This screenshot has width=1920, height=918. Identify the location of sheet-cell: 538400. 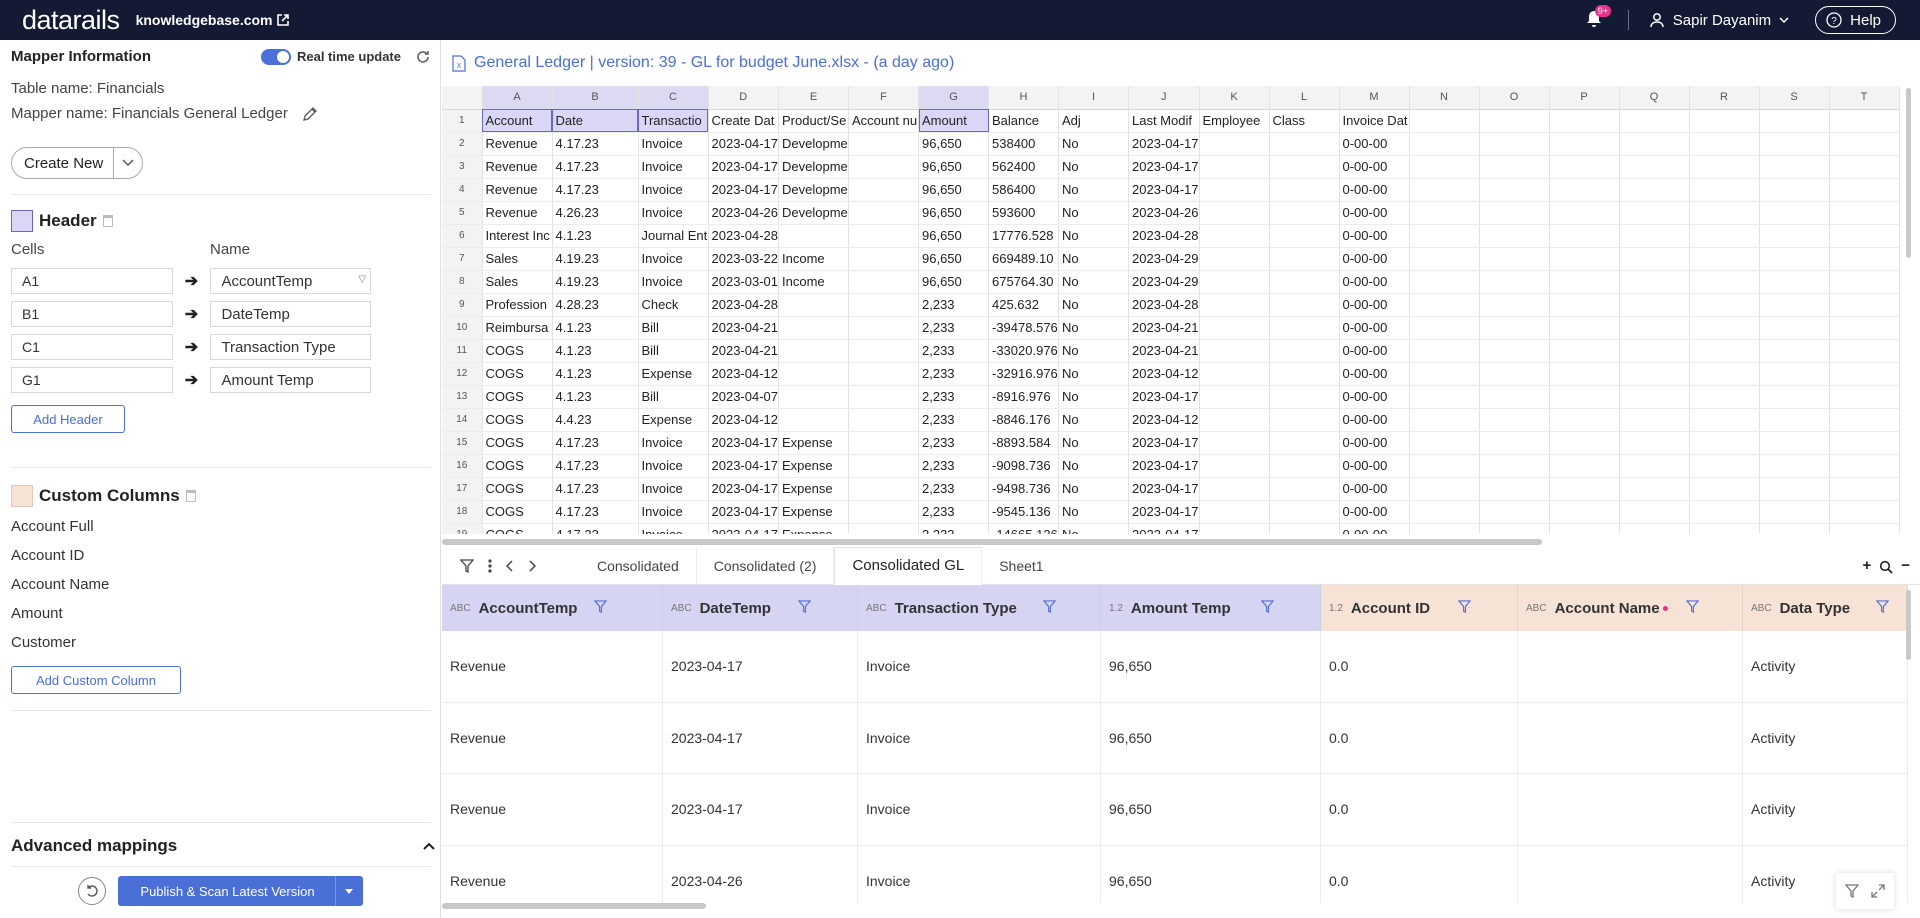
(1023, 144).